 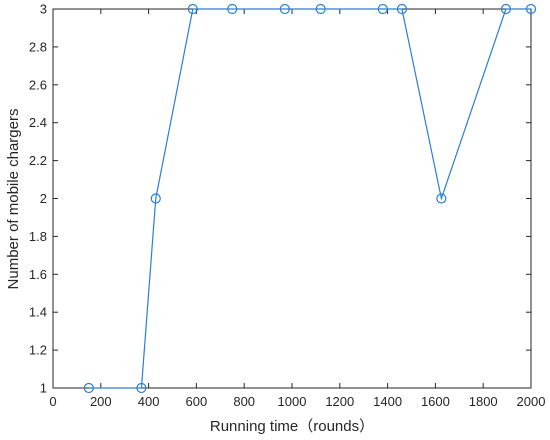 I want to click on y-axis-label: Number of mobile chargers, so click(x=13, y=199).